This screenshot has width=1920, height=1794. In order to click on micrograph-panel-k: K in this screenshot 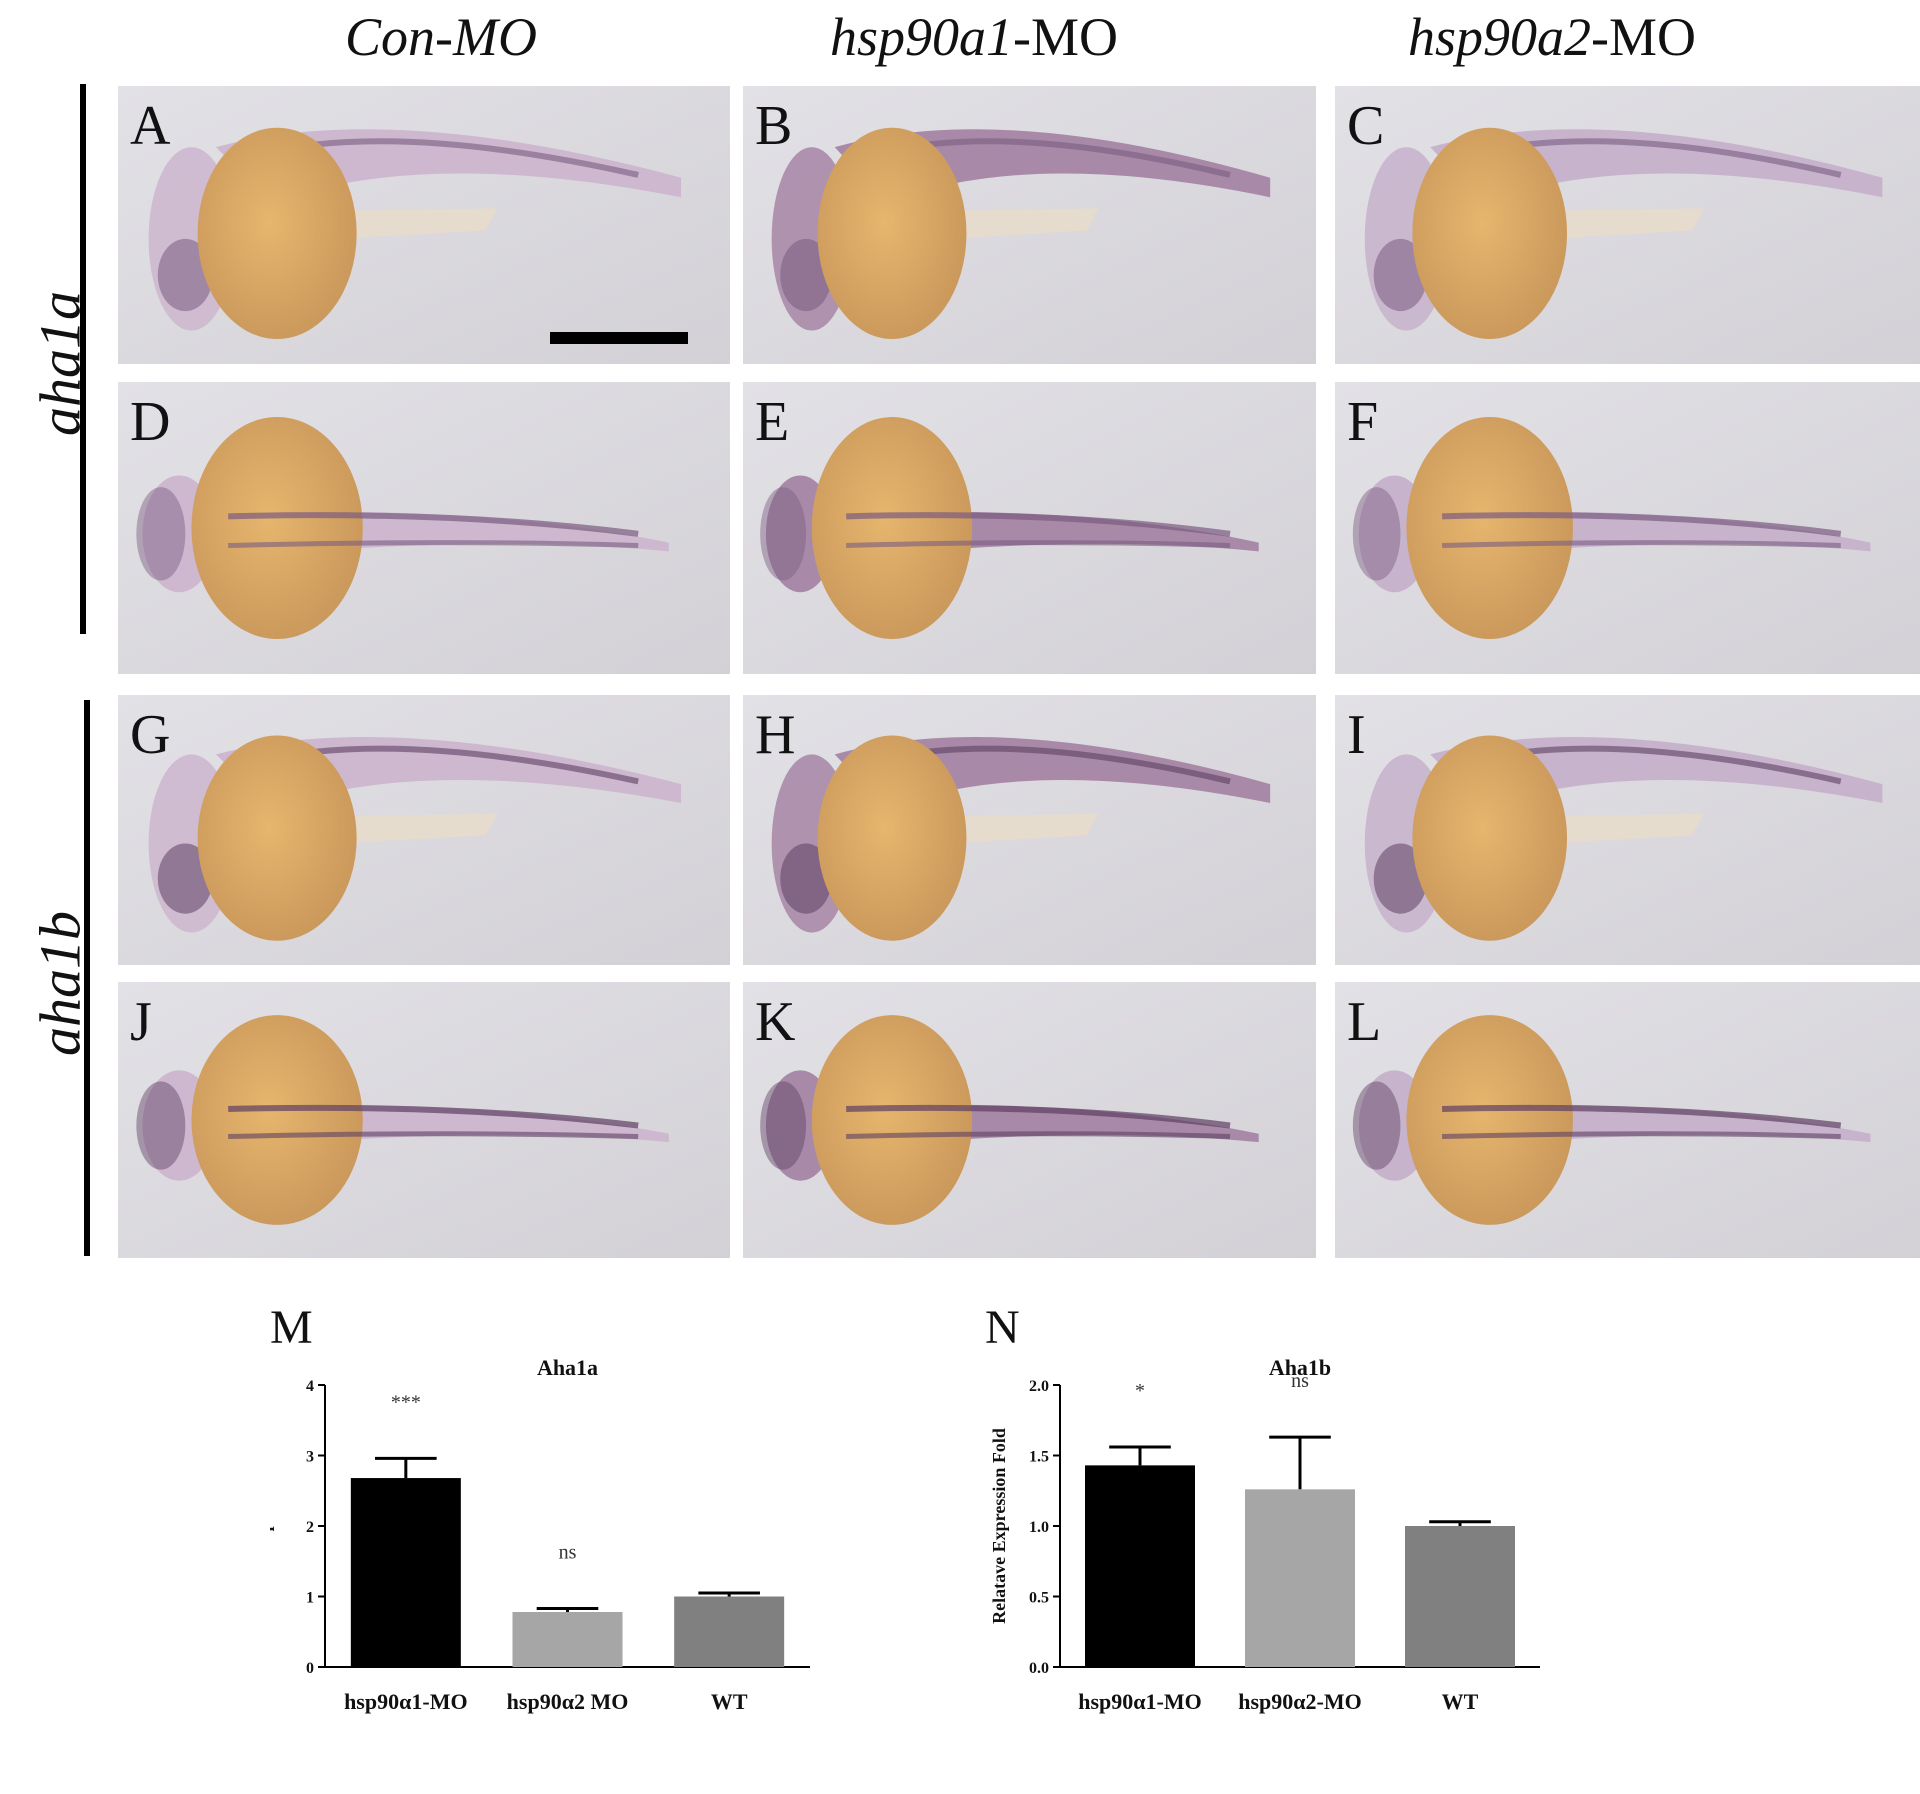, I will do `click(1029, 1120)`.